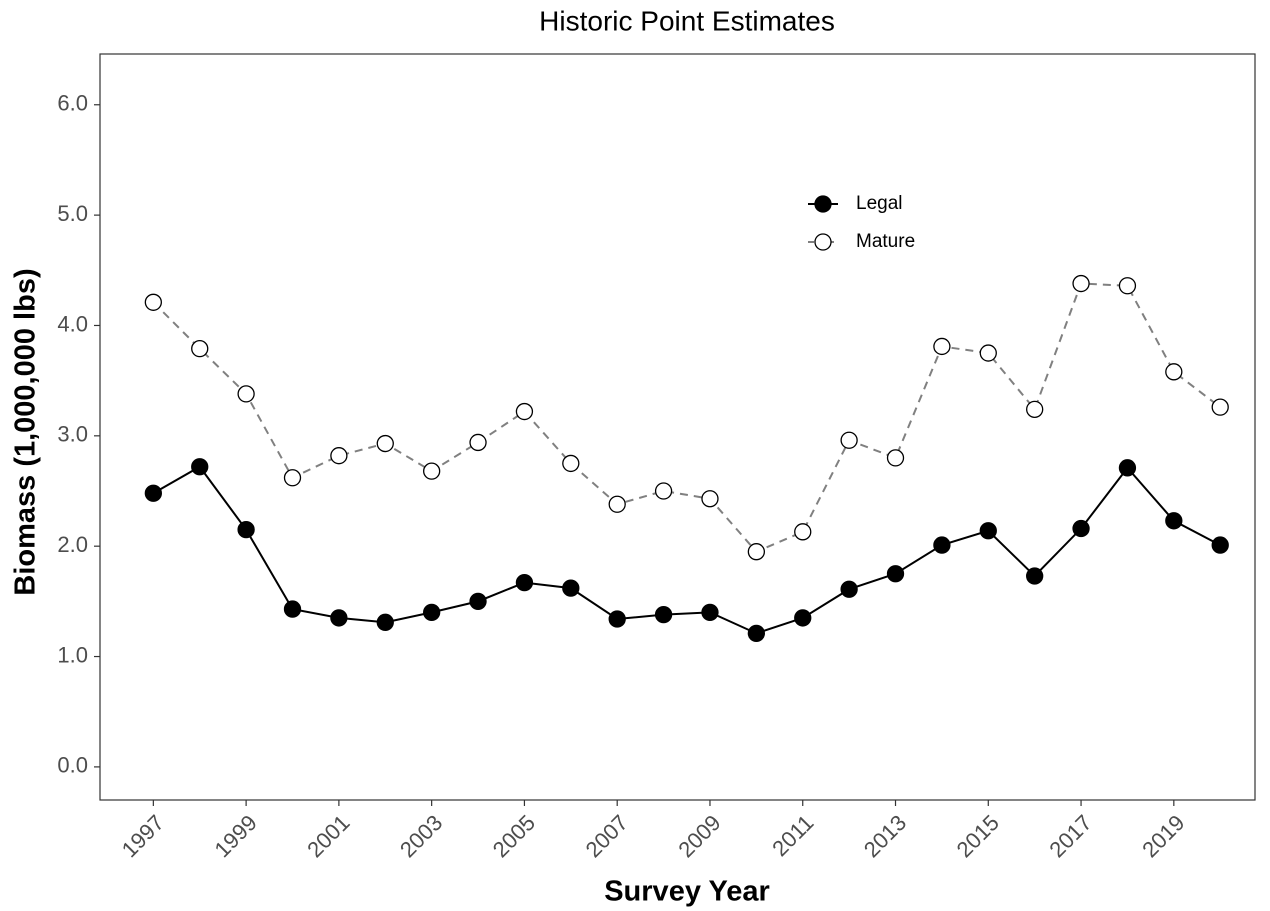 This screenshot has height=911, width=1270. Describe the element at coordinates (72, 544) in the screenshot. I see `y-tick-label: 2.0` at that location.